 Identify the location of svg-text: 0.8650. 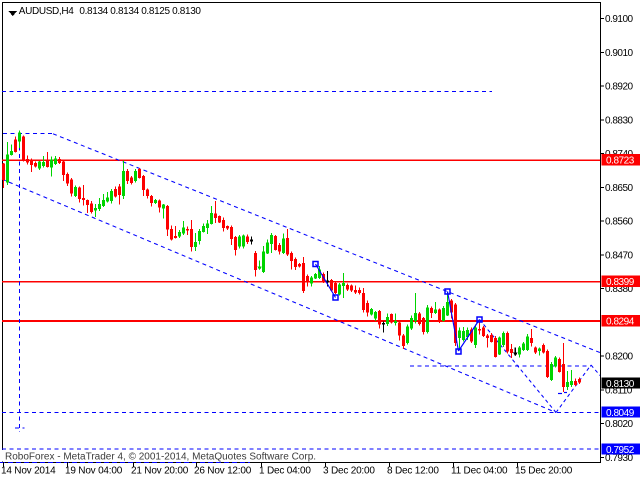
(619, 188).